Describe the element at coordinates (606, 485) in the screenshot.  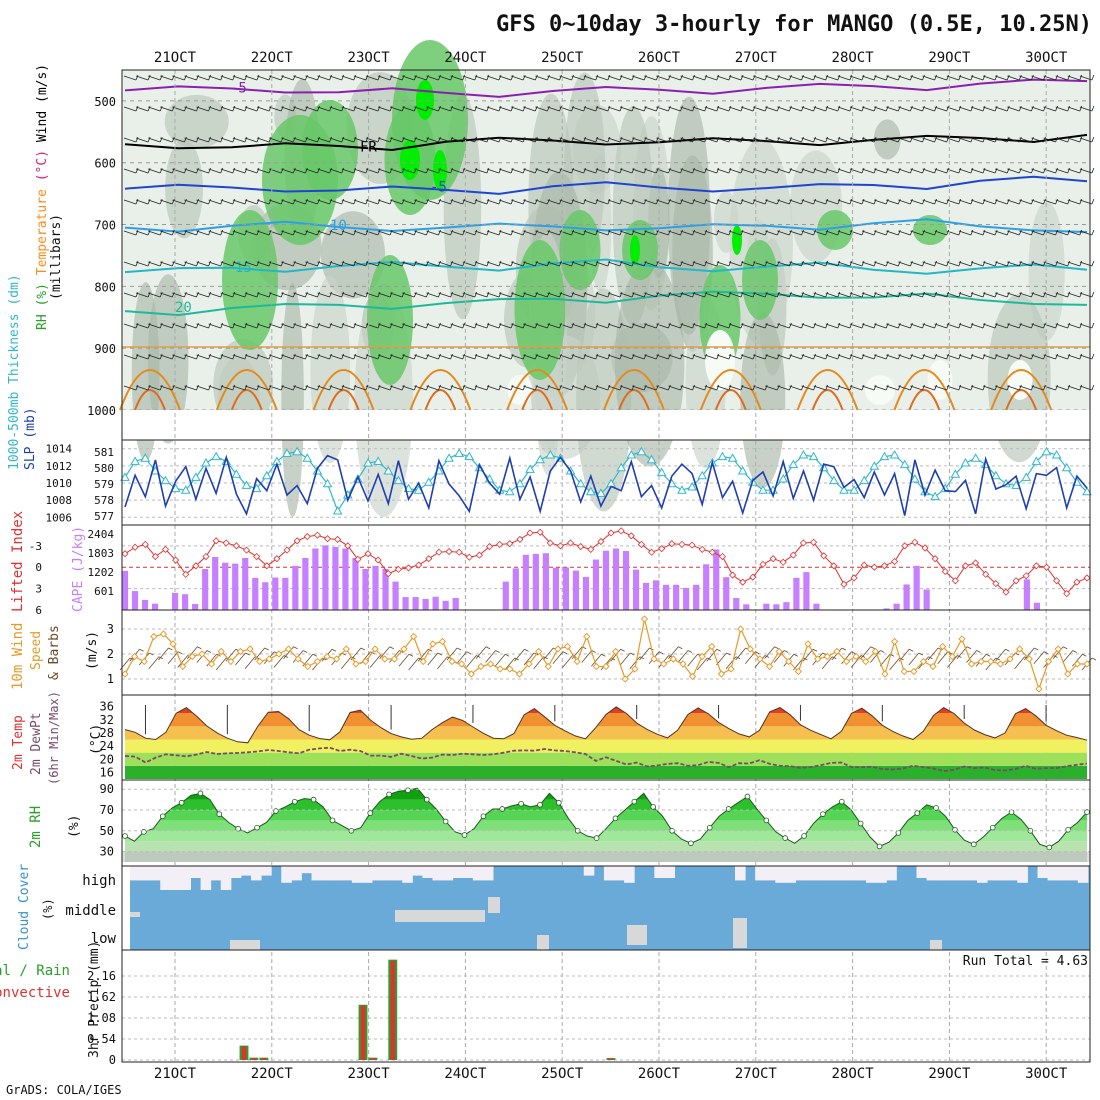
I see `slp-line` at that location.